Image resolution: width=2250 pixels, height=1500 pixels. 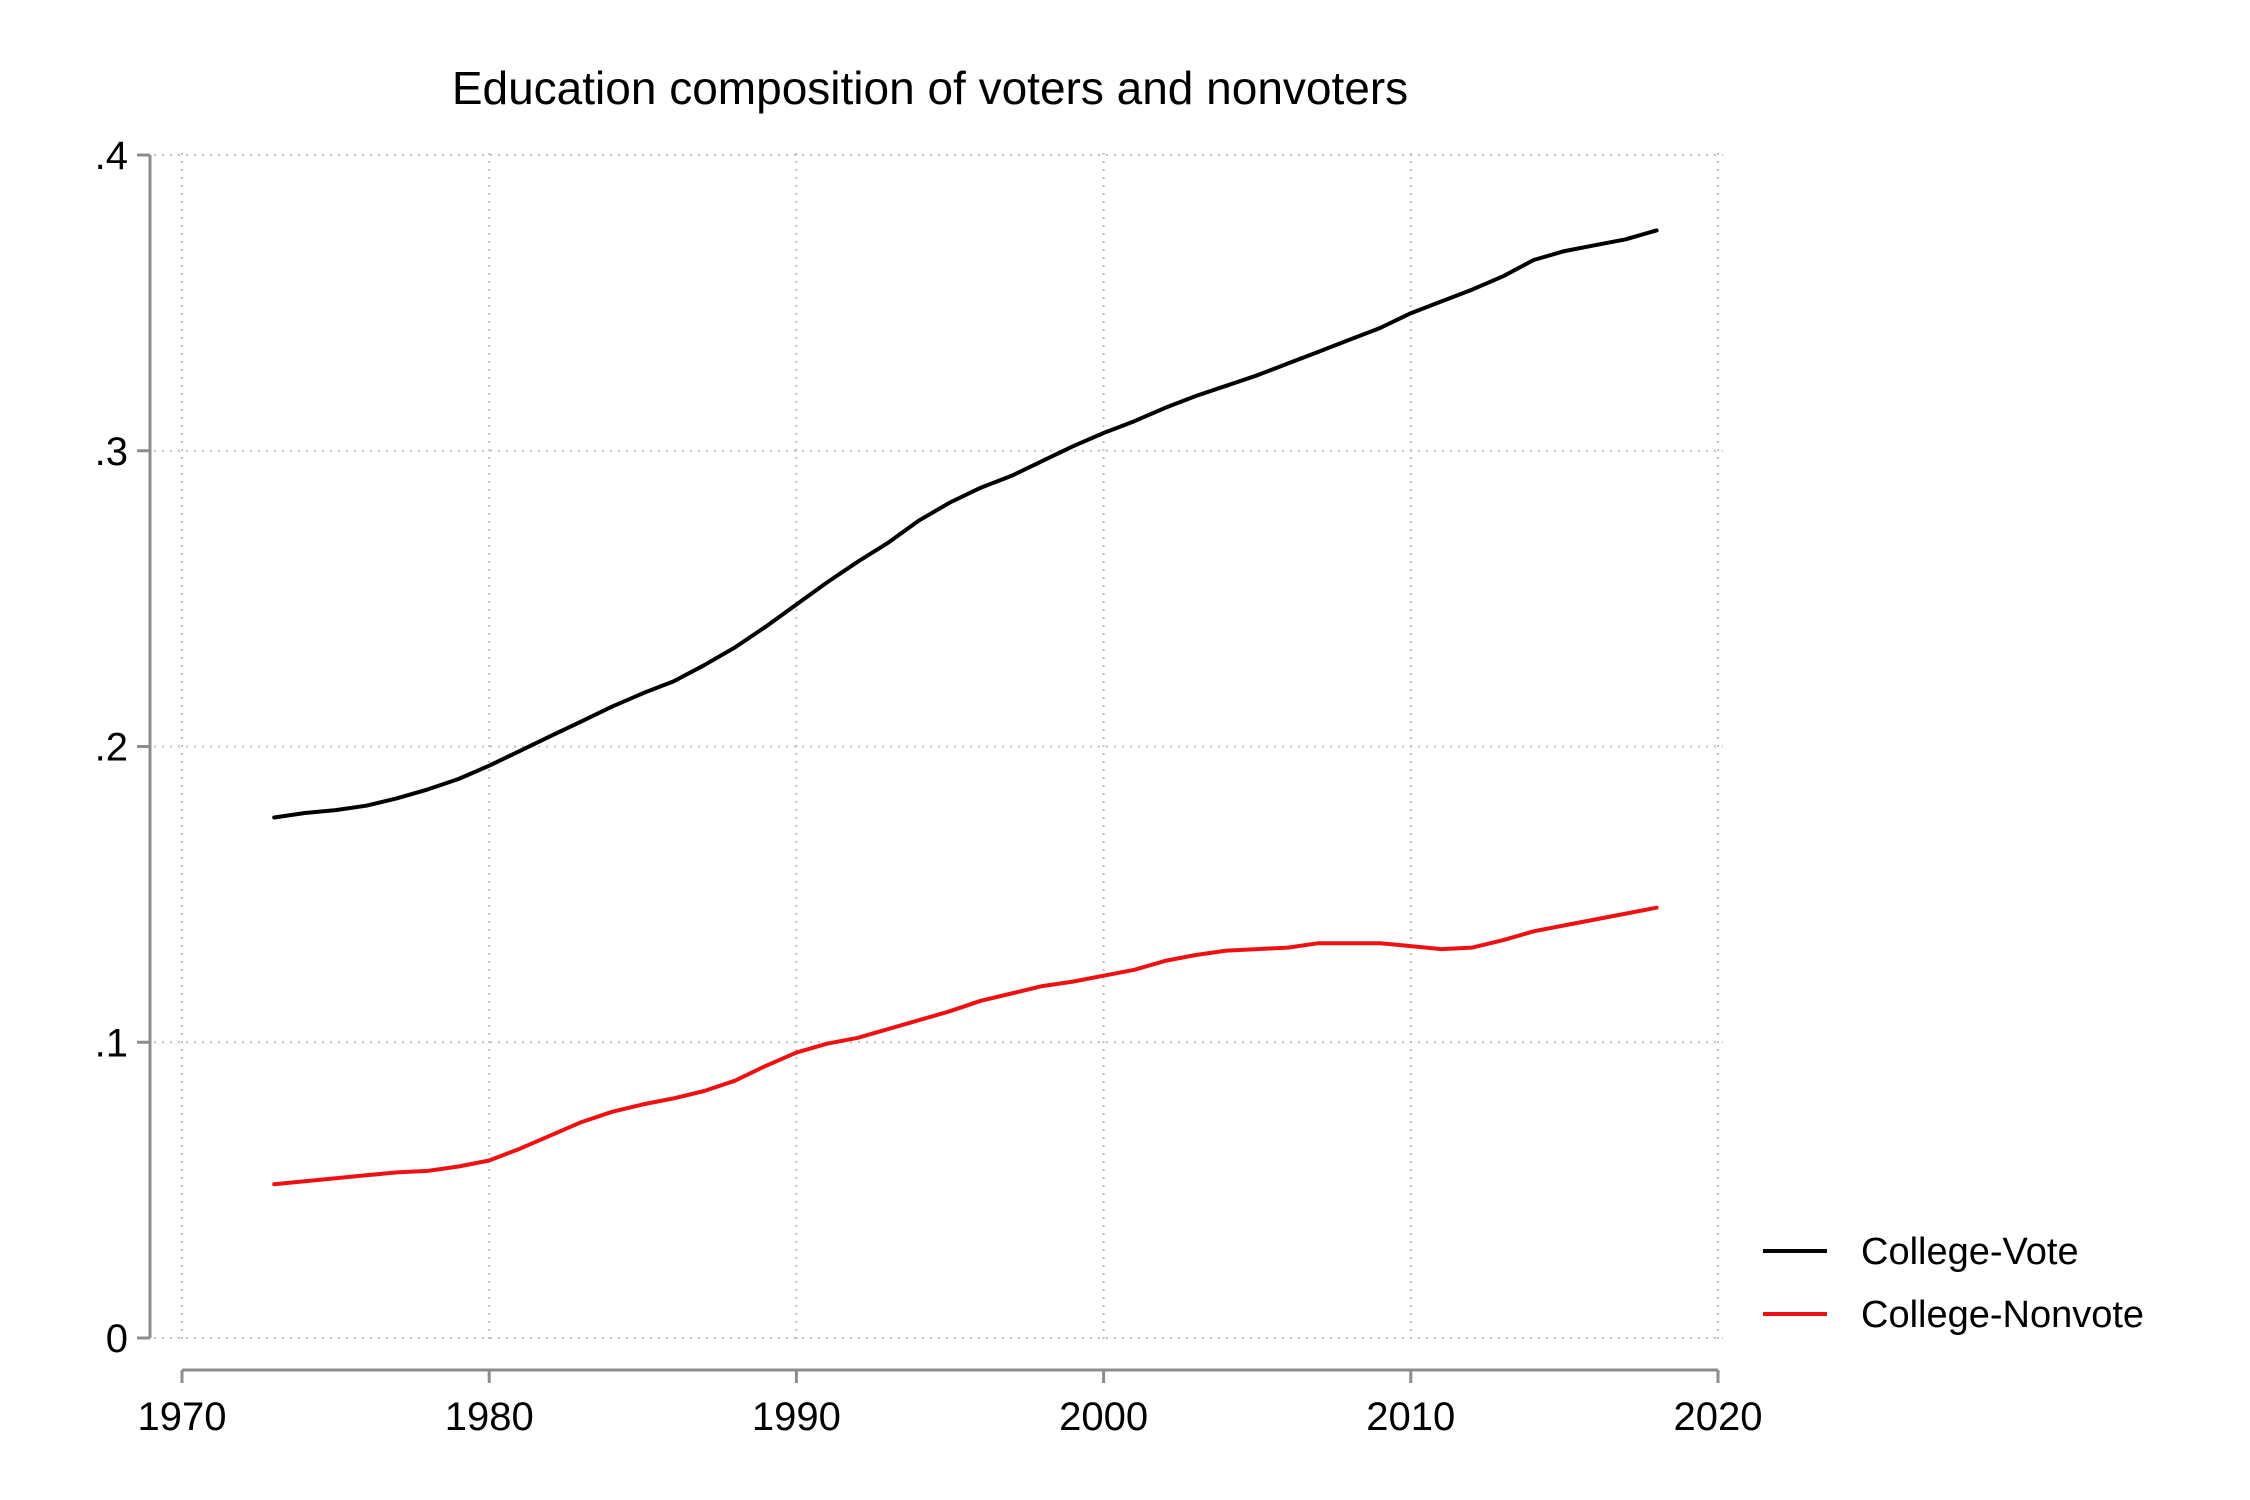 I want to click on y-tick-label: .2, so click(x=111, y=748).